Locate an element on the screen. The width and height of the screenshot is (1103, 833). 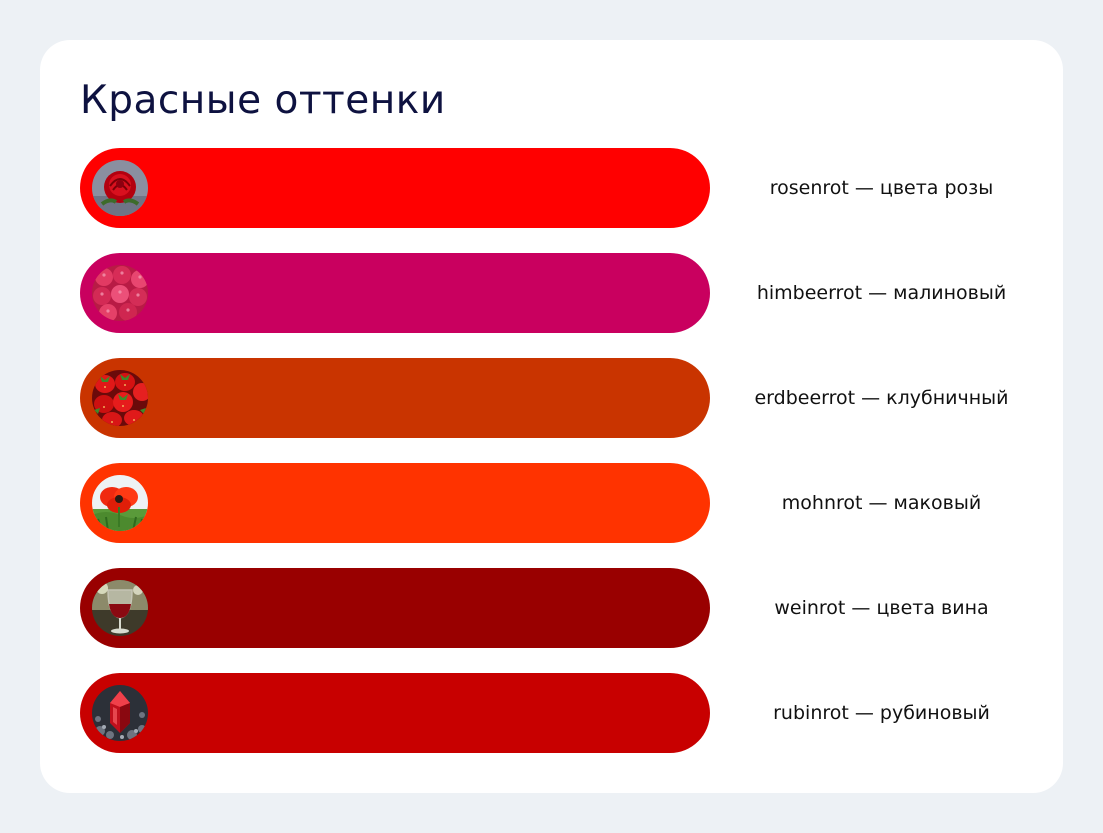
color-bar-rosenrot is located at coordinates (395, 188).